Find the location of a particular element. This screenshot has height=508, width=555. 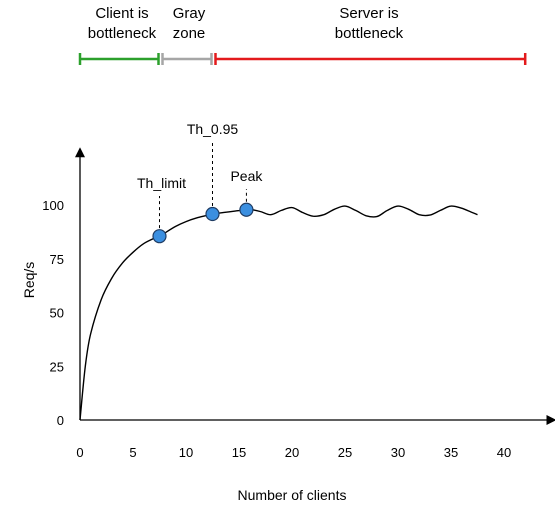

zone-1-label-line1: Client is is located at coordinates (121, 13).